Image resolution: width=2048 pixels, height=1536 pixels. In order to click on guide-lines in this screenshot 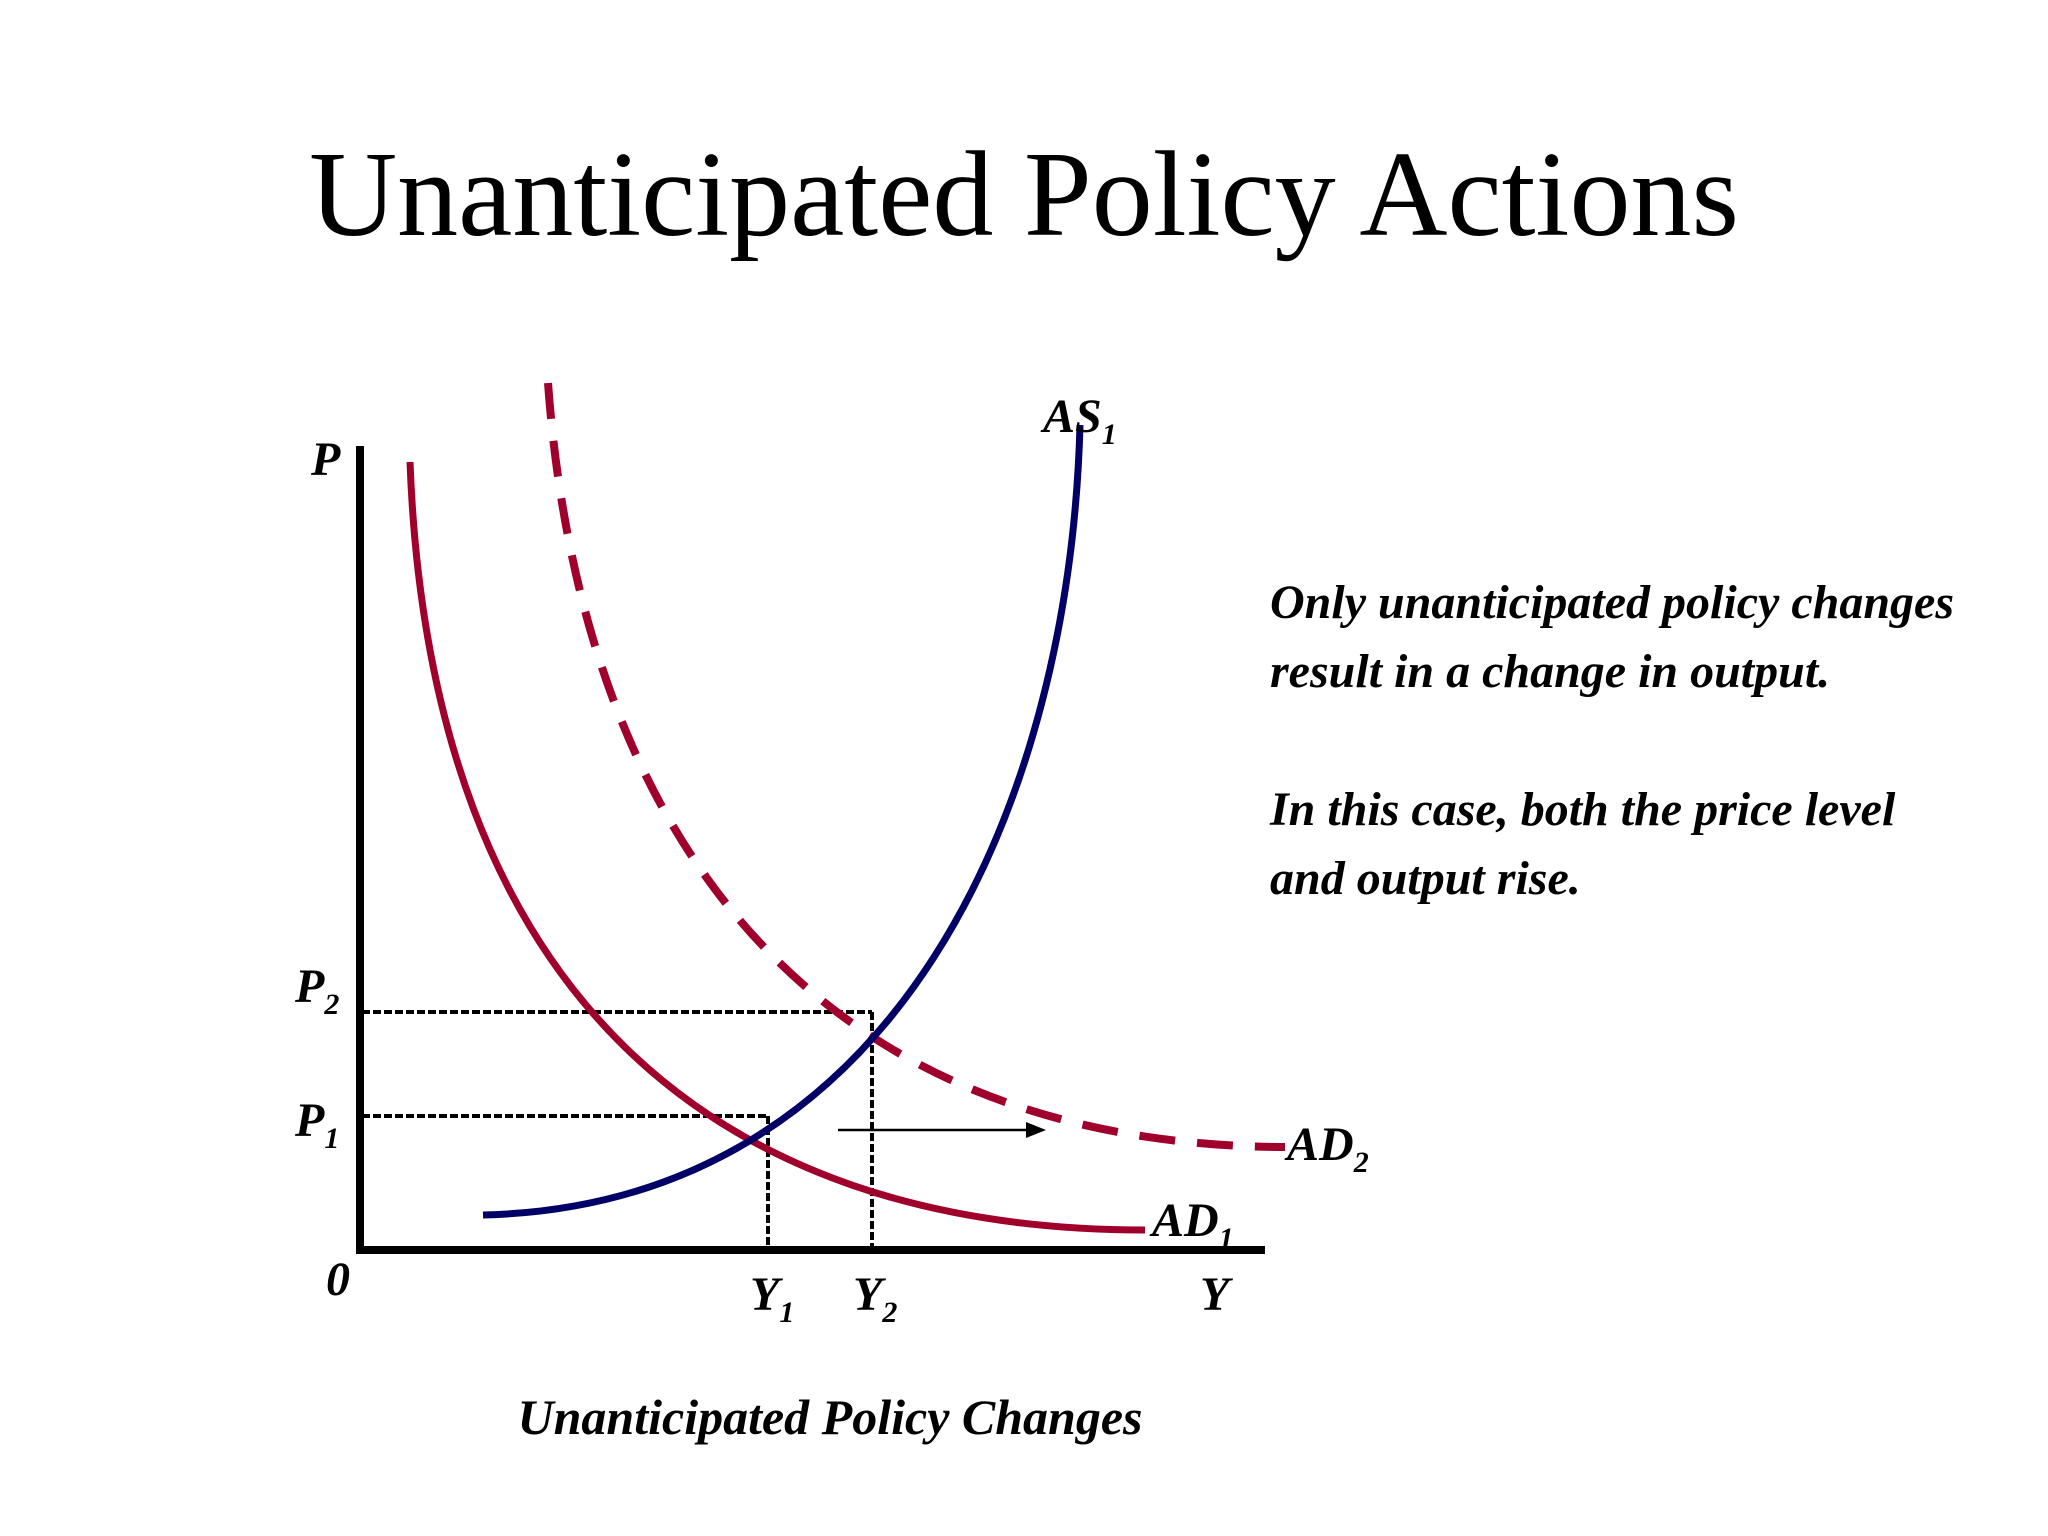, I will do `click(618, 1130)`.